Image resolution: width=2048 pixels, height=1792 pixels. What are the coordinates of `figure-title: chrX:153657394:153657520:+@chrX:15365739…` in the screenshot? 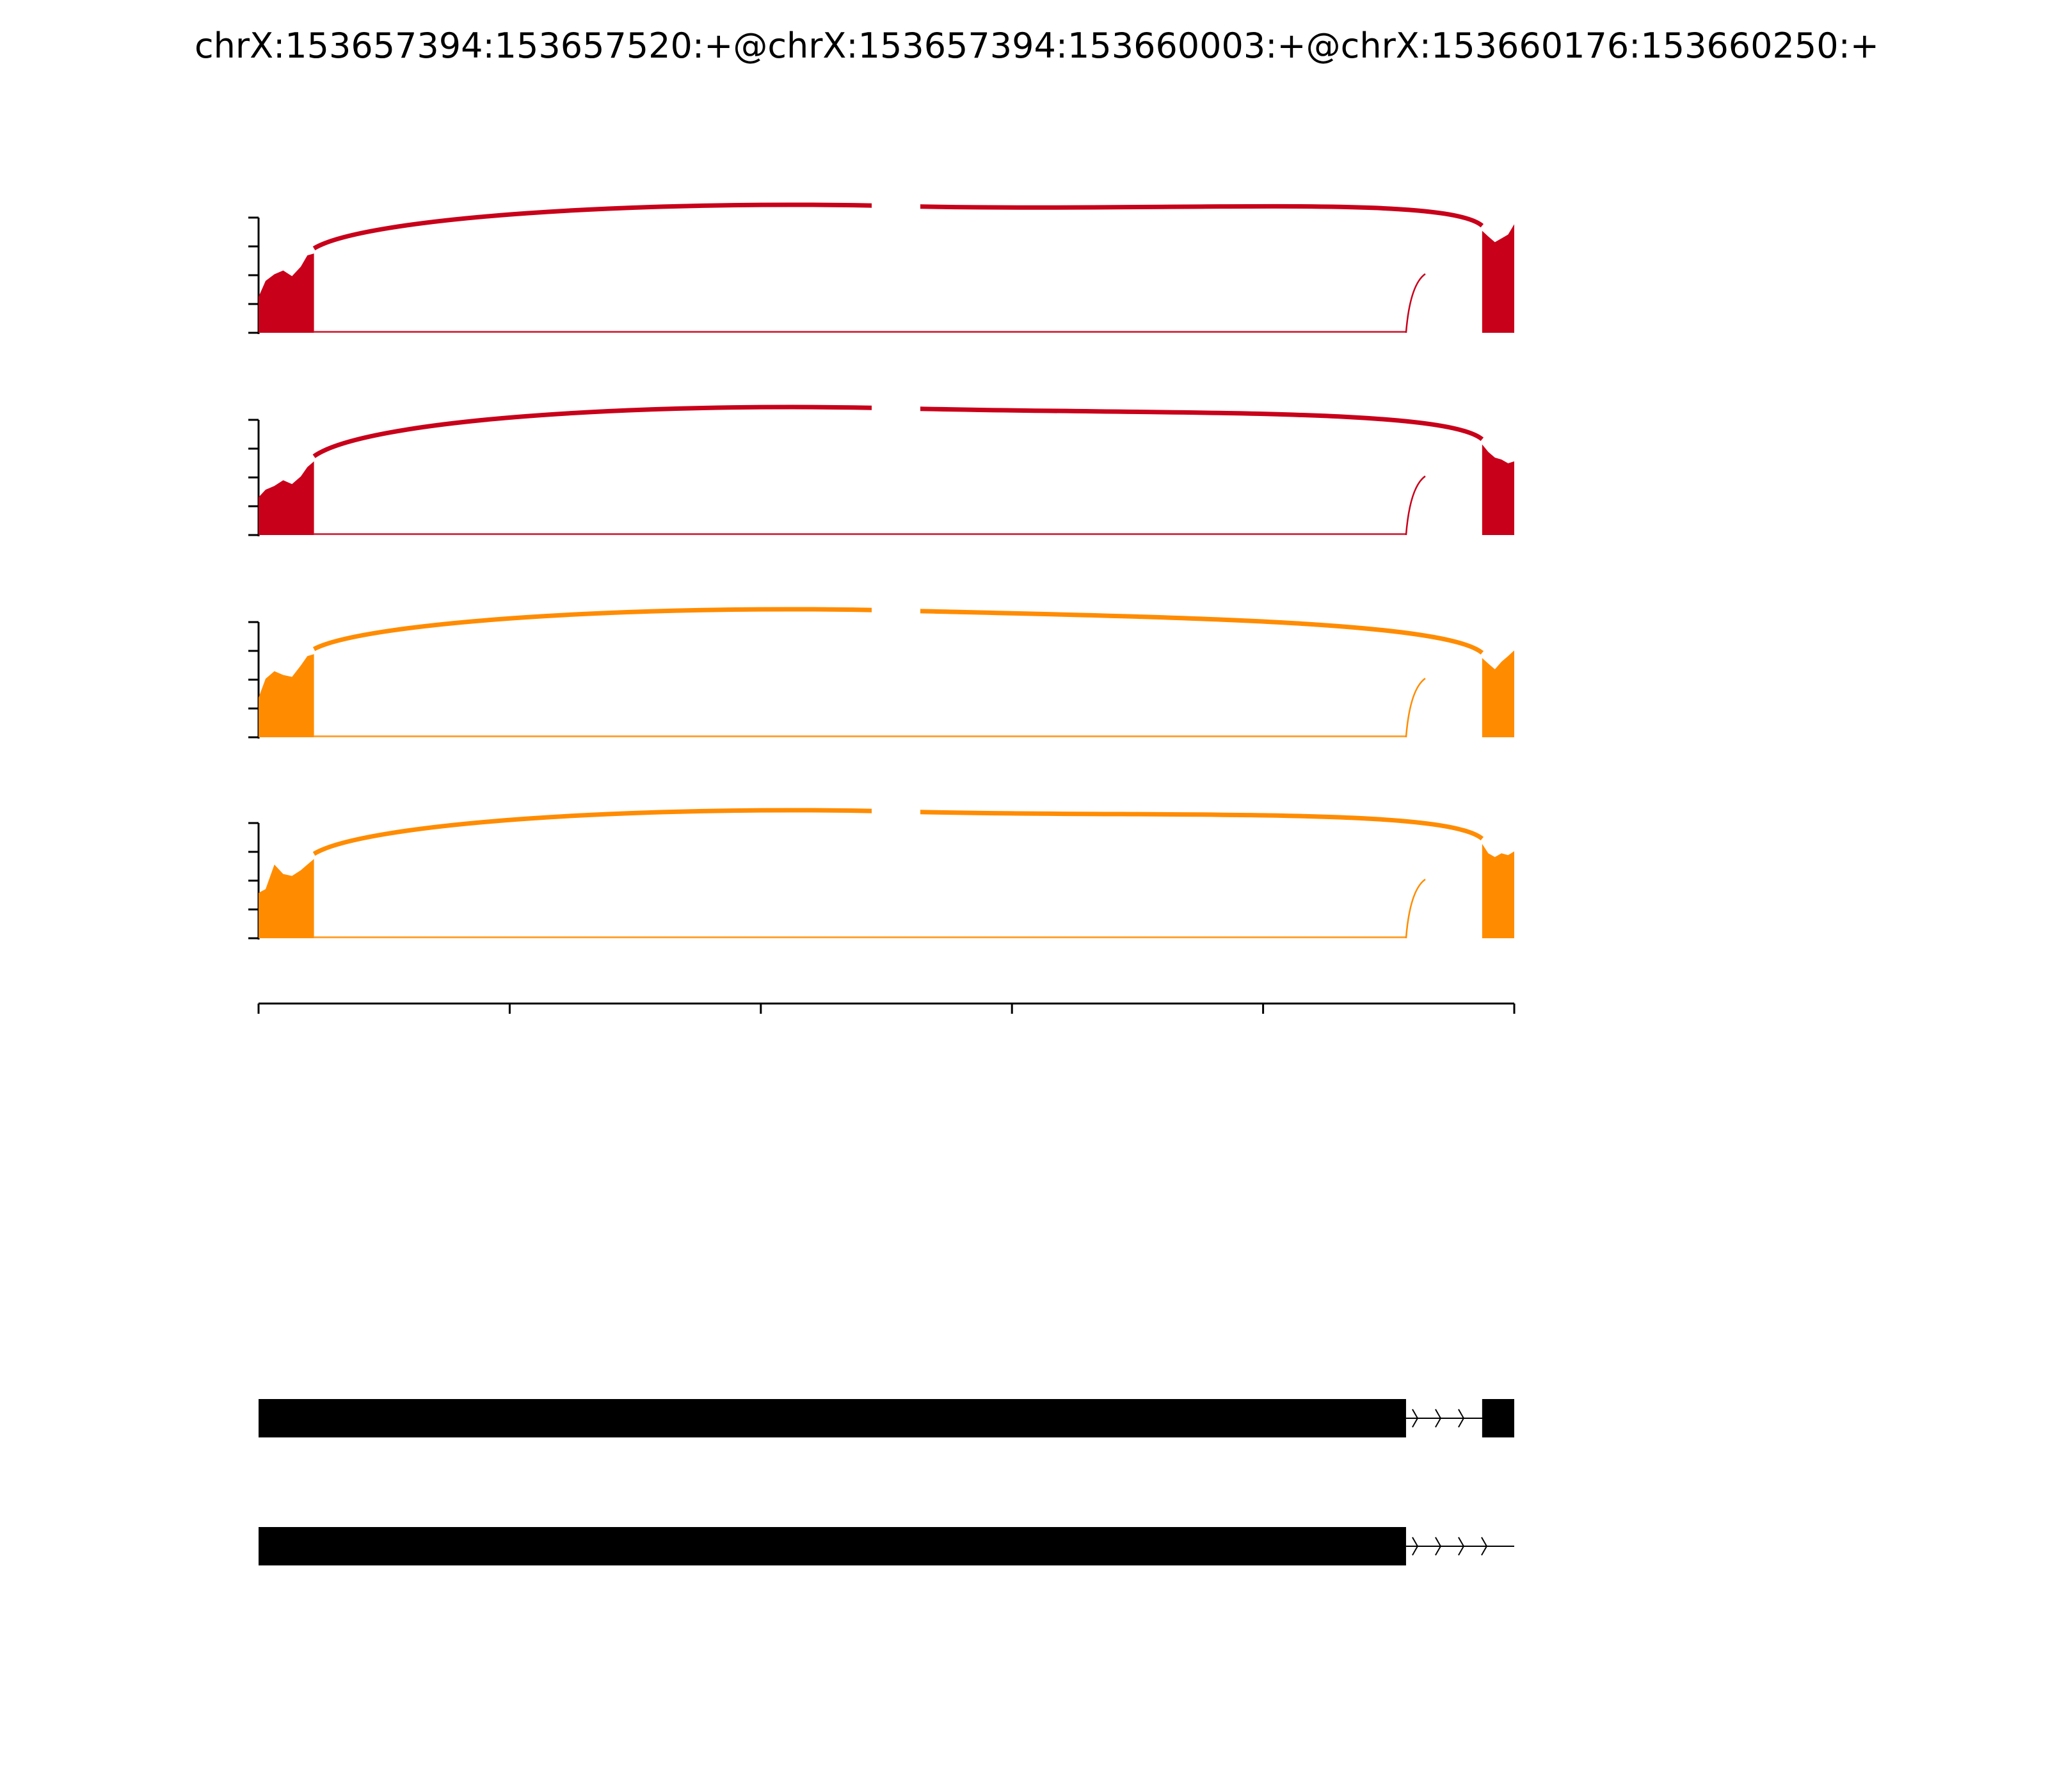 It's located at (1037, 46).